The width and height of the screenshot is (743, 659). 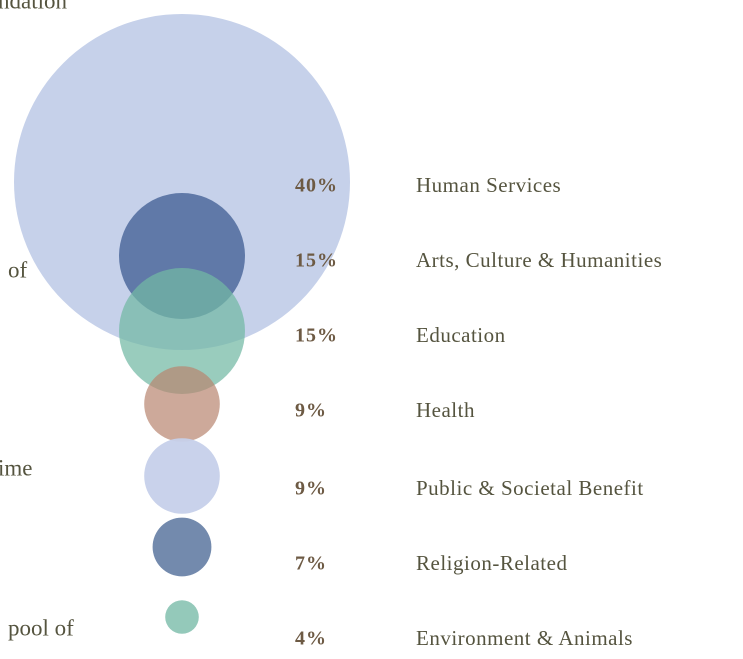 I want to click on side-text: pool of, so click(x=41, y=627).